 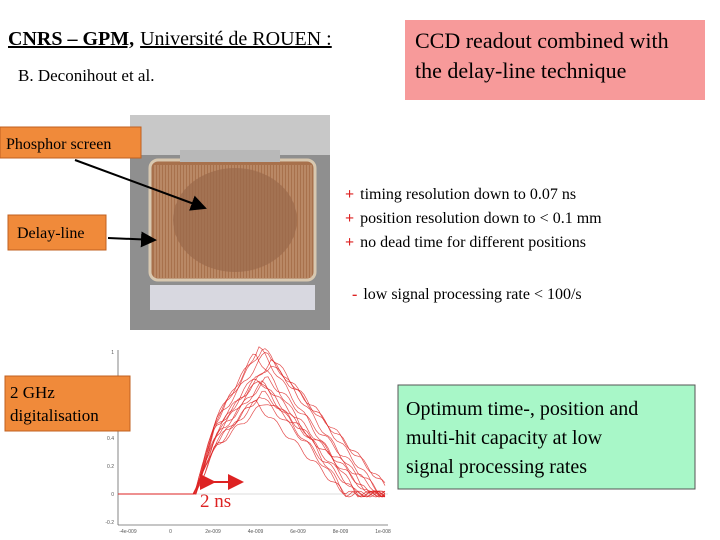 What do you see at coordinates (468, 194) in the screenshot?
I see `bullet-text: timing resolution down to 0.07 ns` at bounding box center [468, 194].